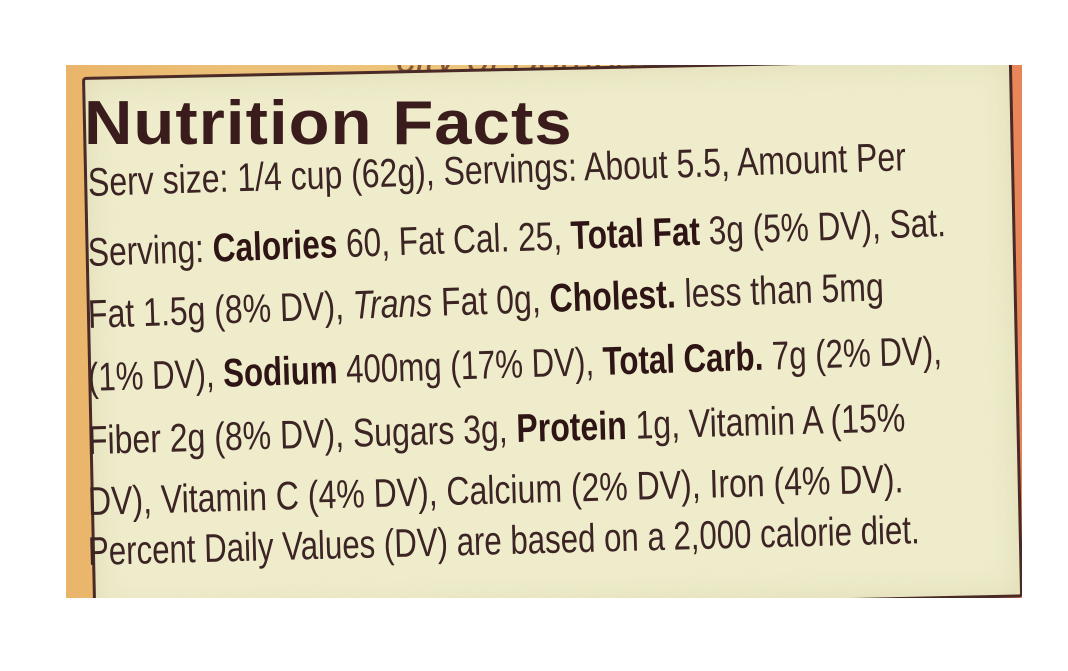 This screenshot has width=1068, height=671. Describe the element at coordinates (392, 304) in the screenshot. I see `label-text: Trans` at that location.